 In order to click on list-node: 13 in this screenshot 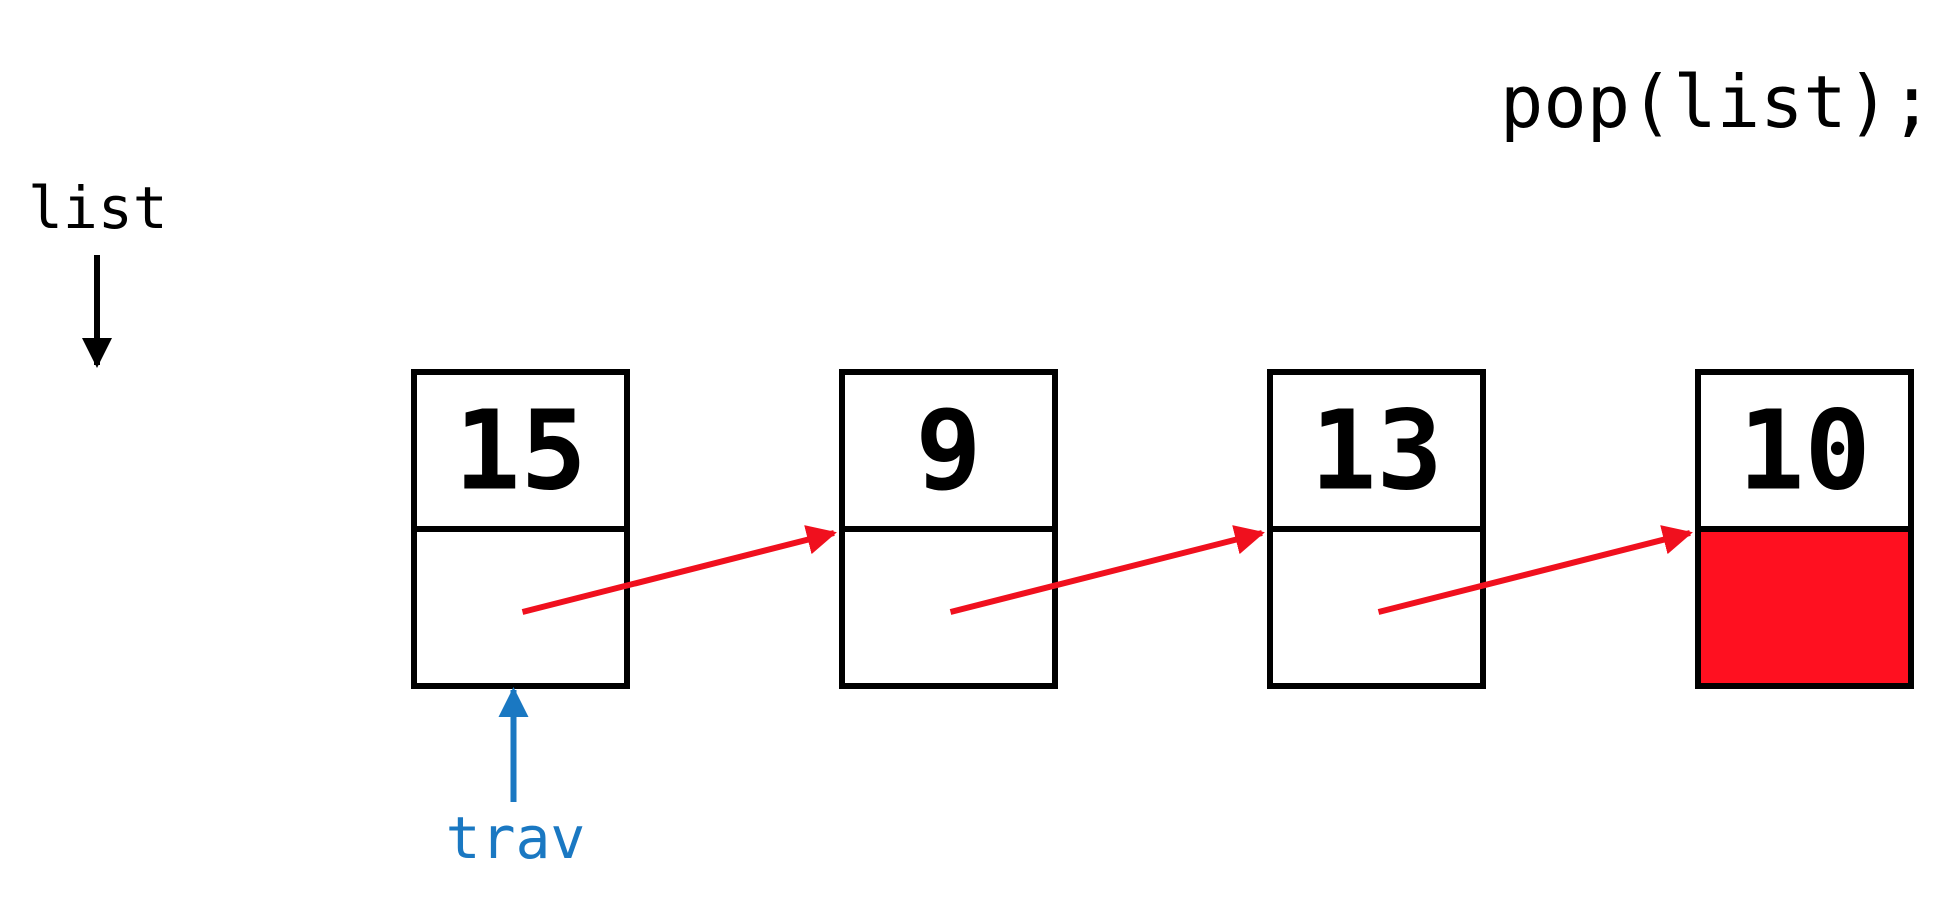, I will do `click(1376, 529)`.